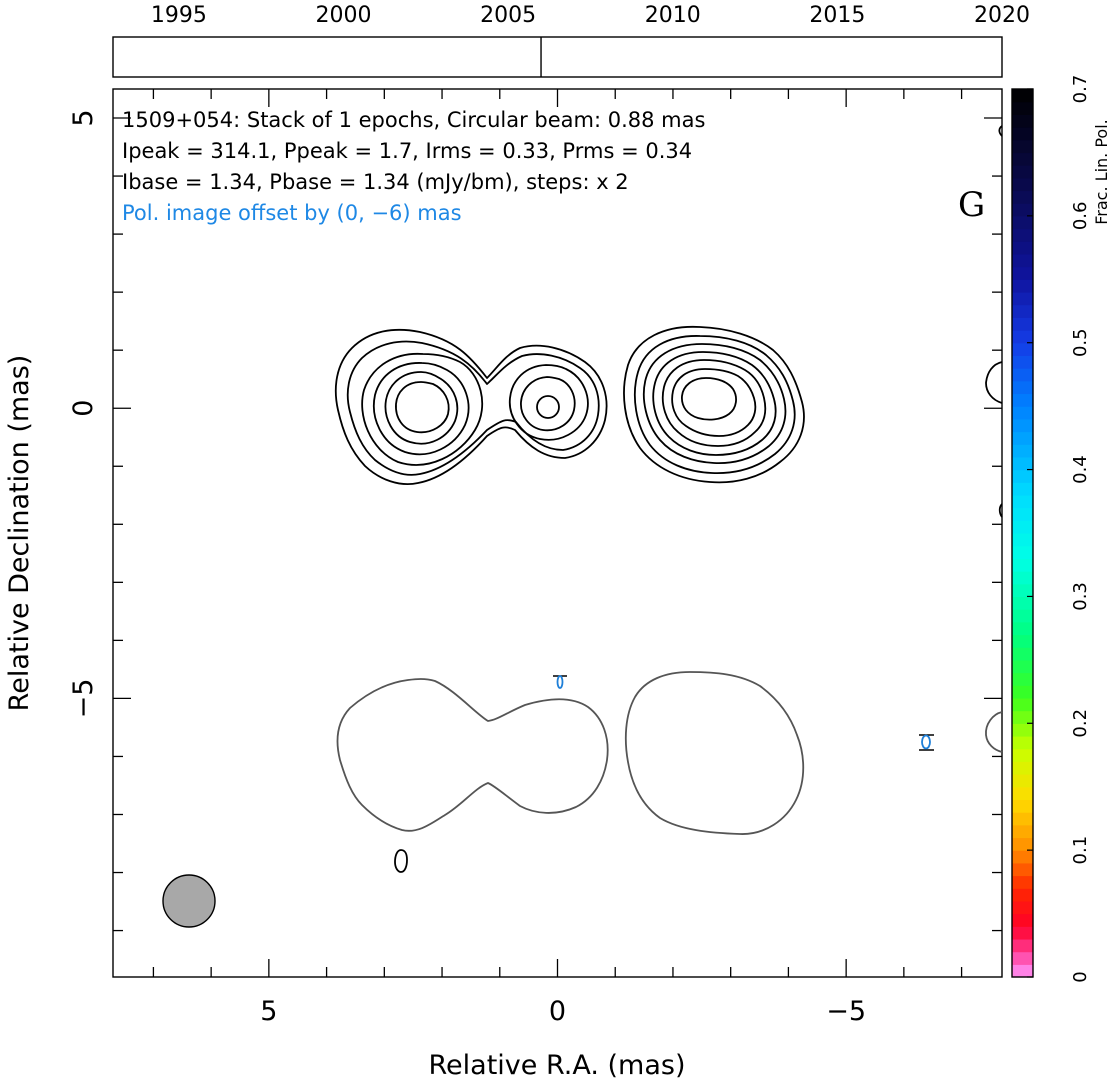  Describe the element at coordinates (1080, 976) in the screenshot. I see `colorbar-tick-label: 0` at that location.